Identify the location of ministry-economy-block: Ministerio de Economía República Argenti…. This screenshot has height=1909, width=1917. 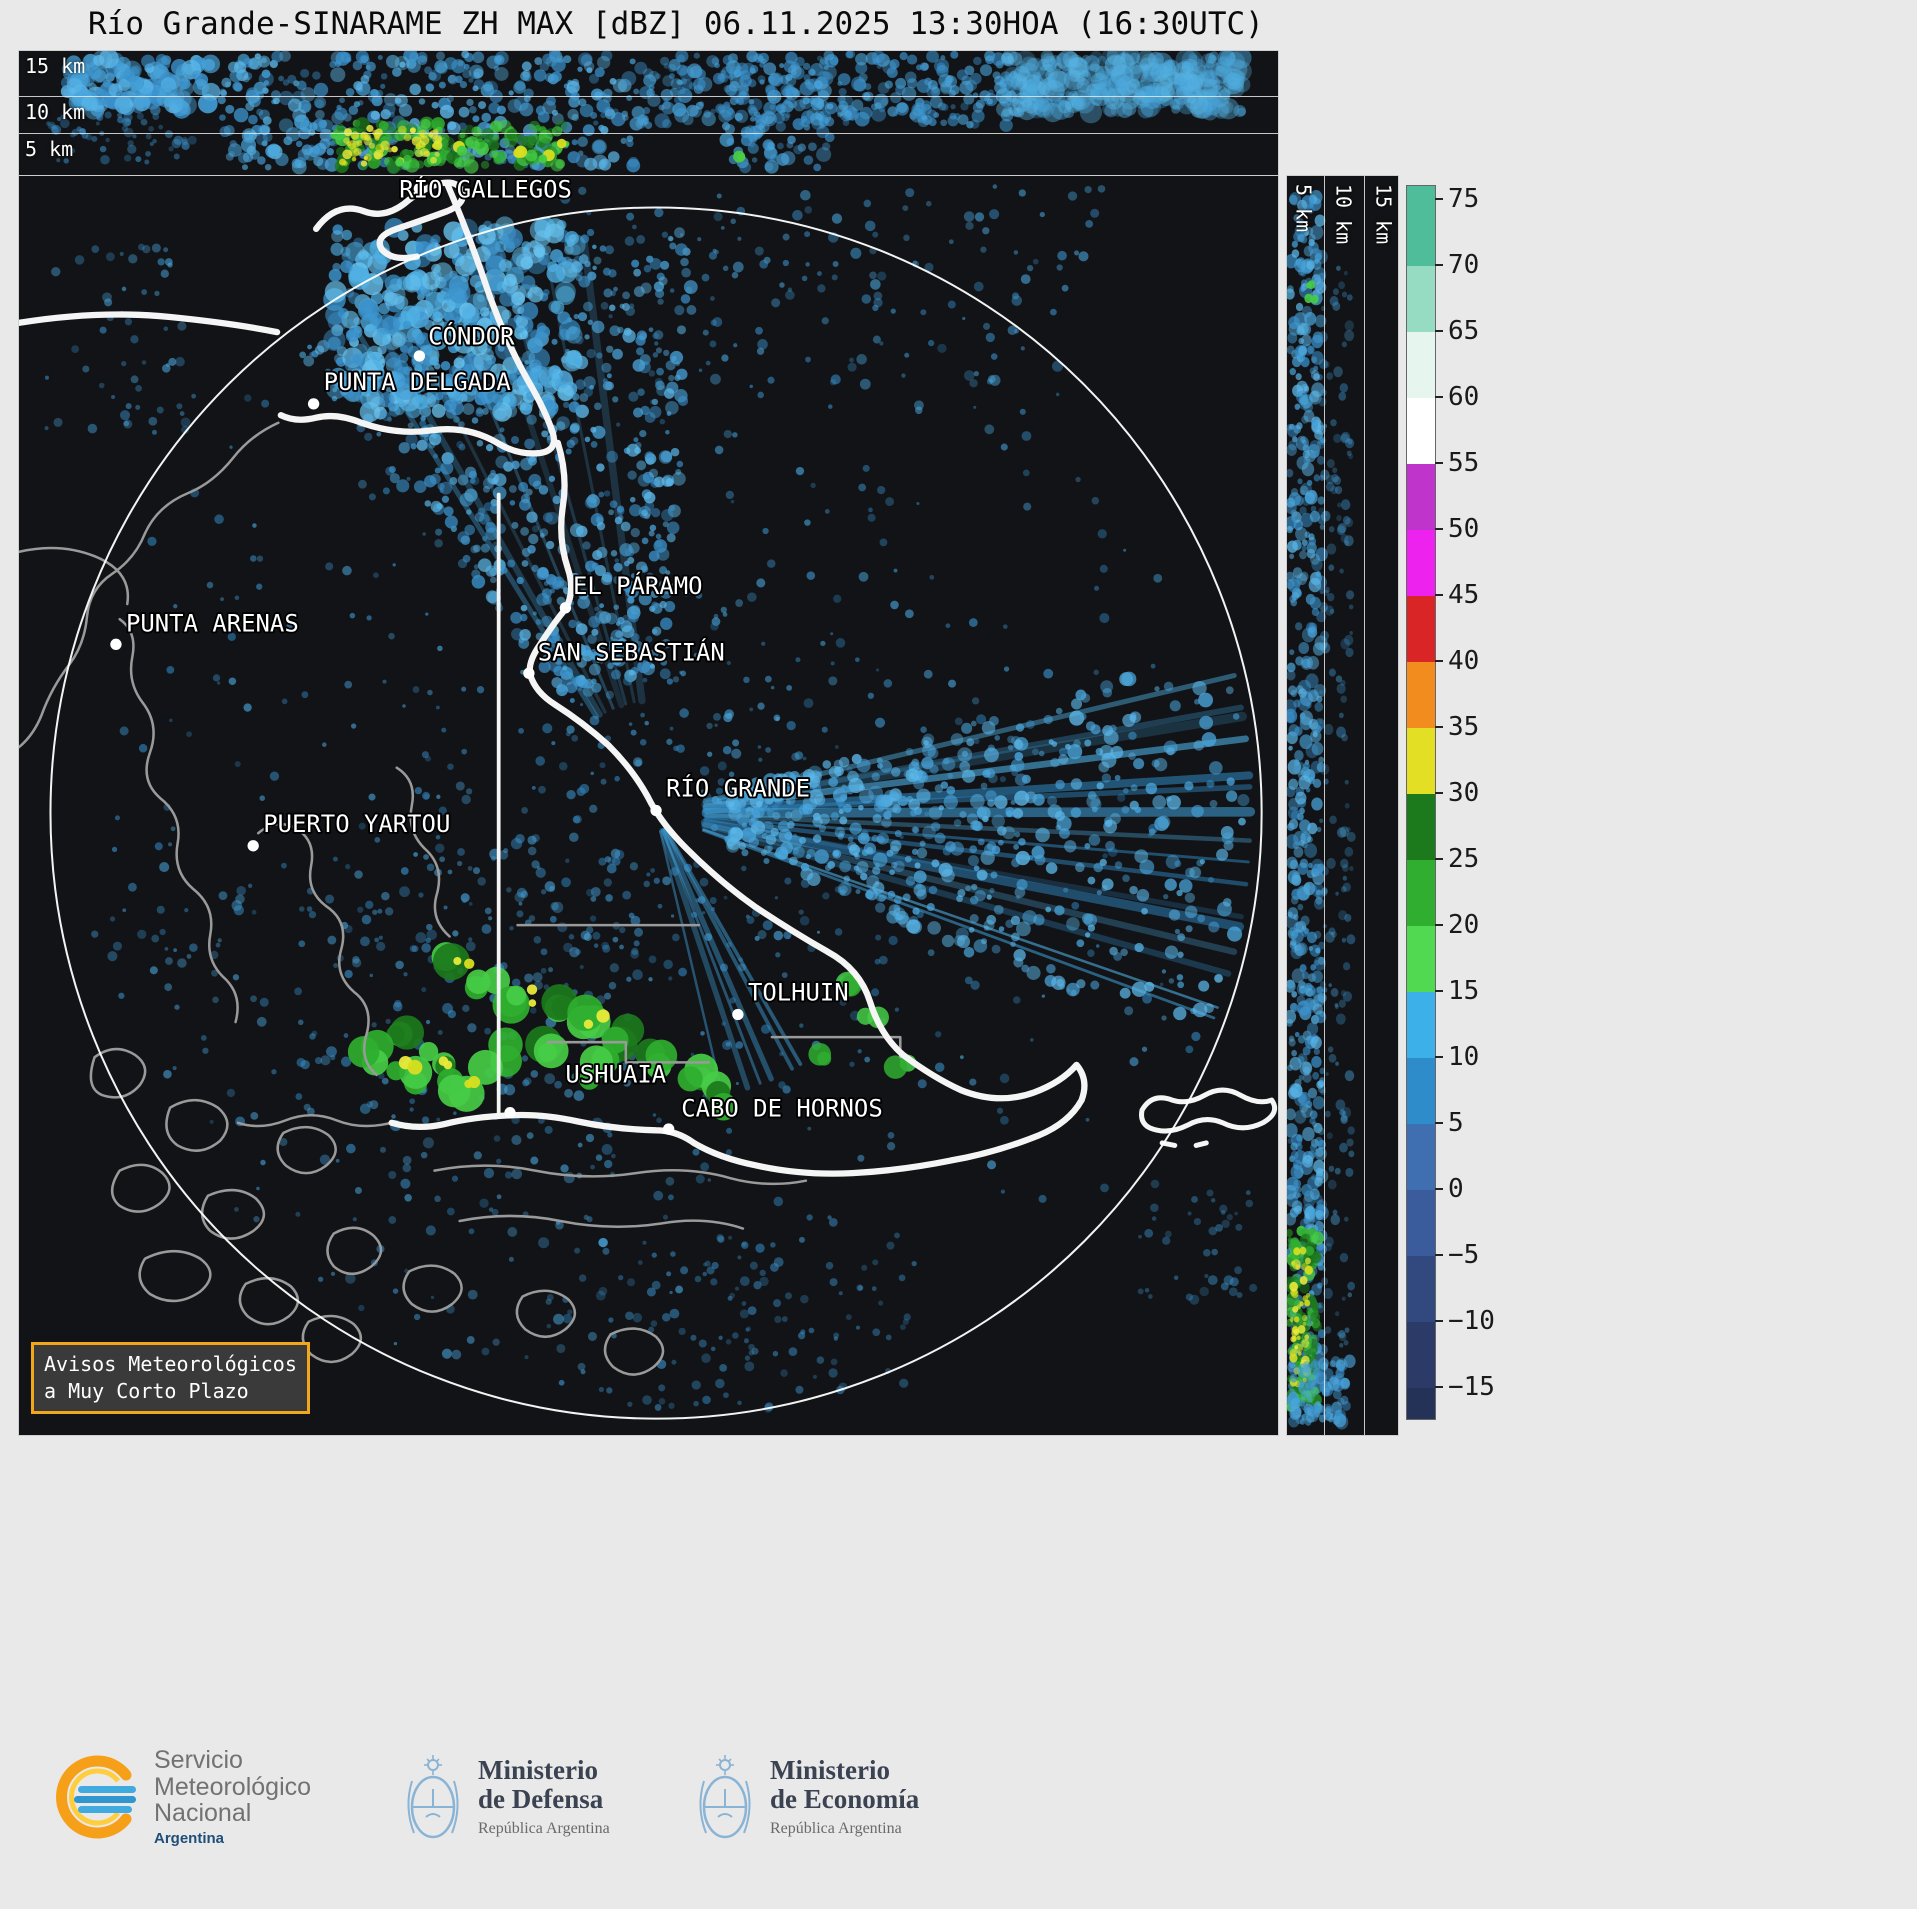
(806, 1797).